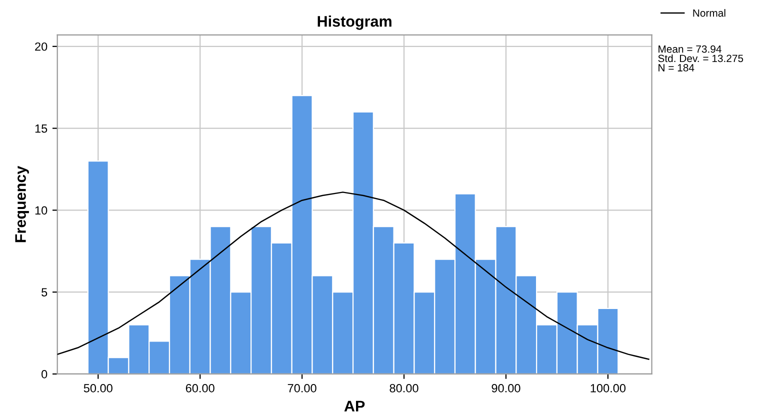 The height and width of the screenshot is (416, 775). Describe the element at coordinates (98, 388) in the screenshot. I see `x-tick-label: 50.00` at that location.